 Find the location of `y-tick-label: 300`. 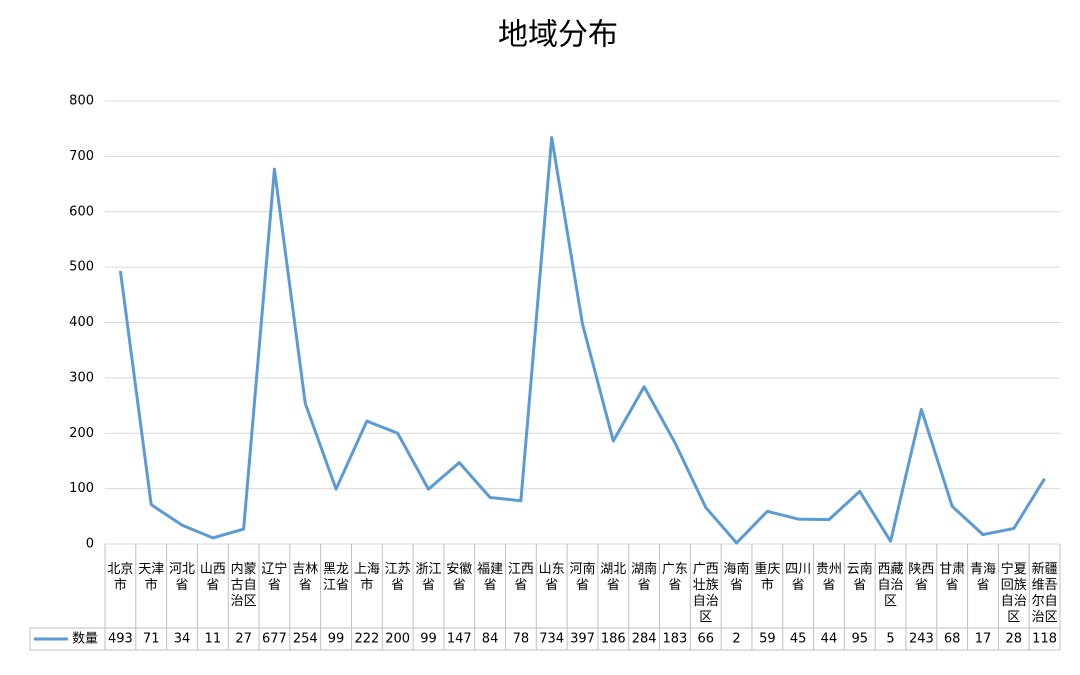

y-tick-label: 300 is located at coordinates (81, 377).